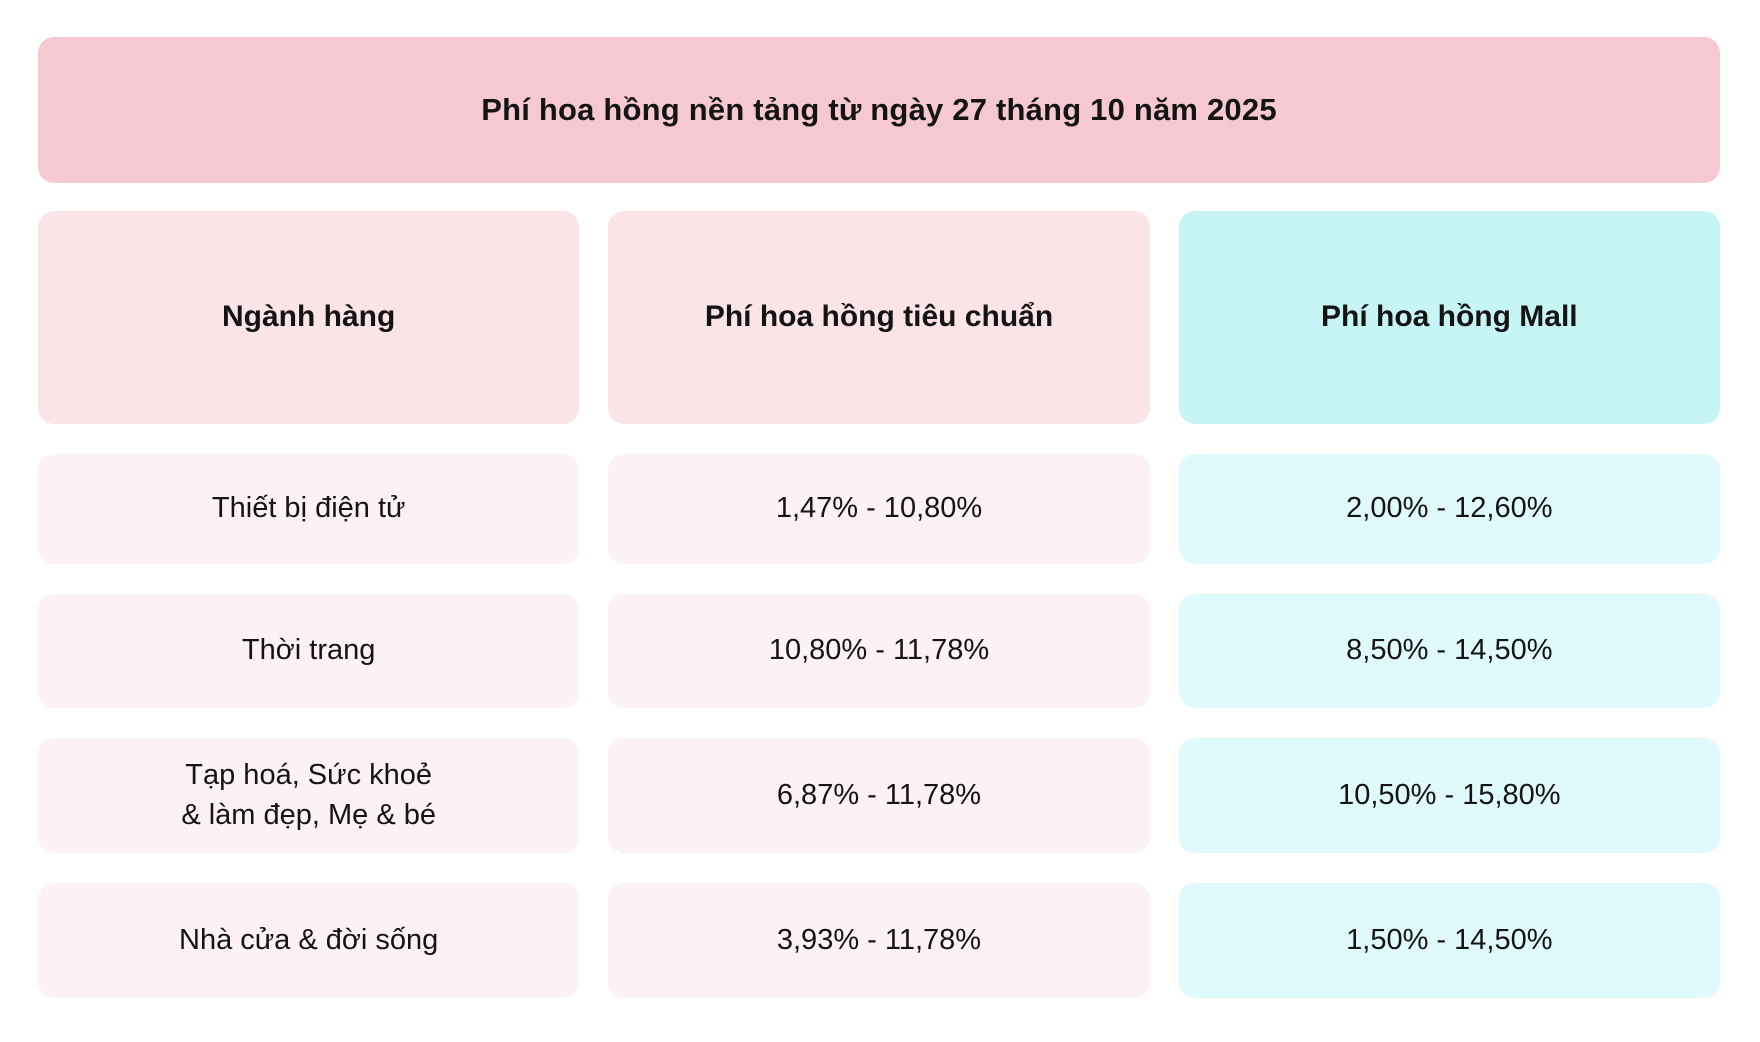 Image resolution: width=1760 pixels, height=1042 pixels. I want to click on table-row-2-category: Thời trang, so click(309, 651).